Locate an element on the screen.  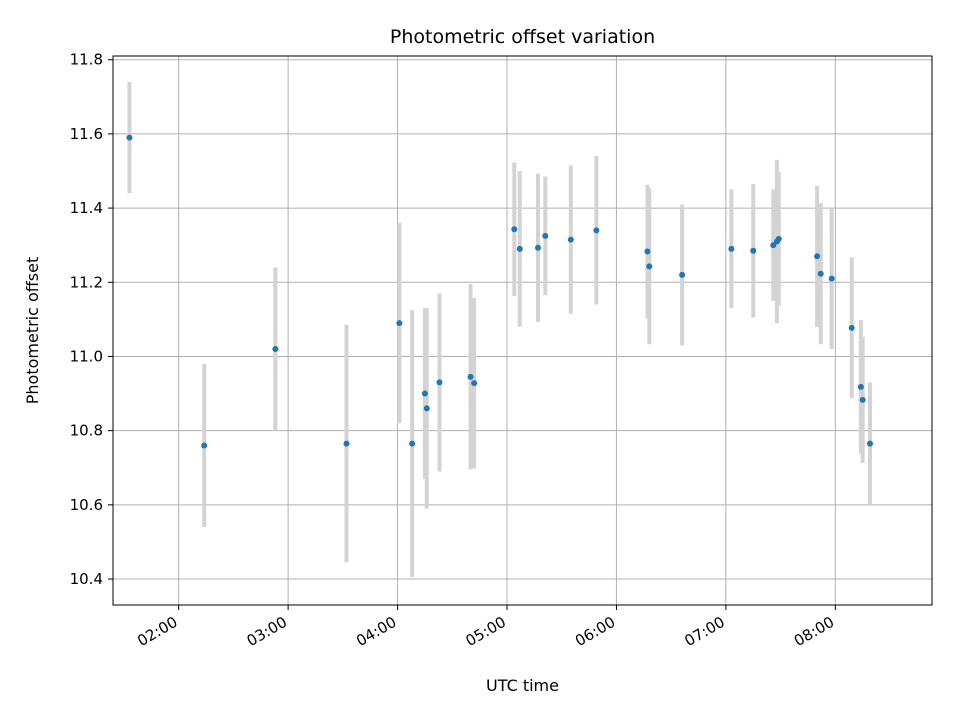
y-tick-label: 11.0 is located at coordinates (86, 356).